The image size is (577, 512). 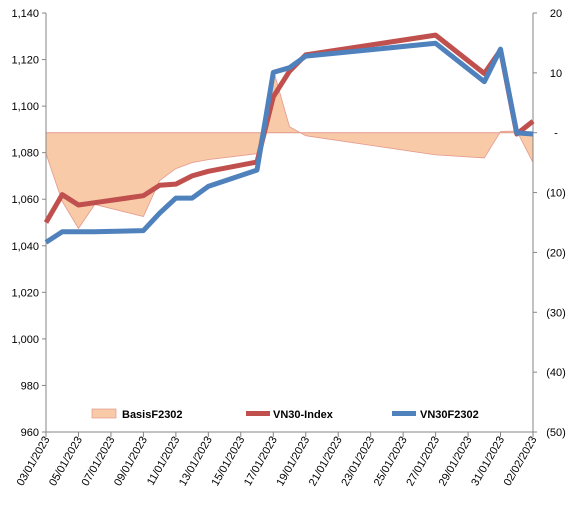 What do you see at coordinates (556, 433) in the screenshot?
I see `right-axis-tick-label: (50)` at bounding box center [556, 433].